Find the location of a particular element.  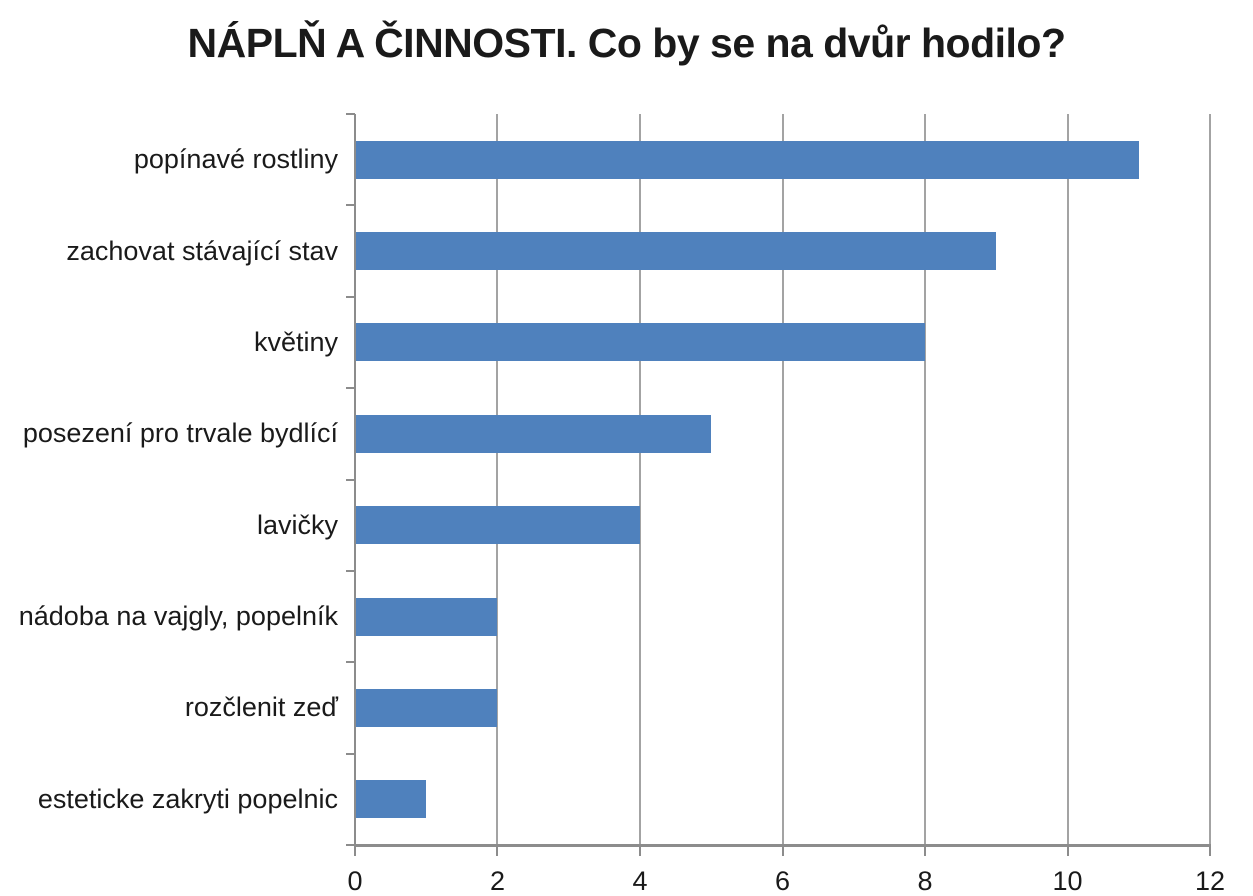

category-label: lavičky is located at coordinates (297, 524).